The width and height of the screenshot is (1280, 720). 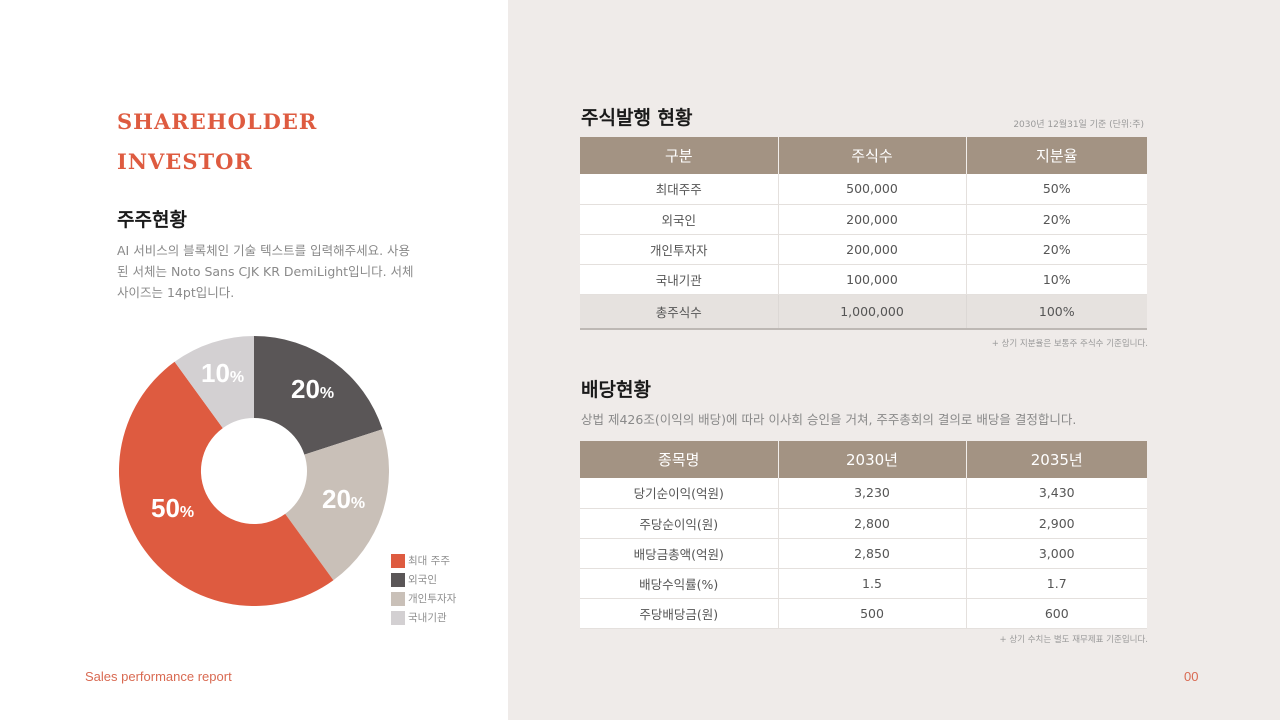 What do you see at coordinates (1073, 640) in the screenshot?
I see `dividend-table-note: + 상기 수치는 별도 재무제표 기준입니다.` at bounding box center [1073, 640].